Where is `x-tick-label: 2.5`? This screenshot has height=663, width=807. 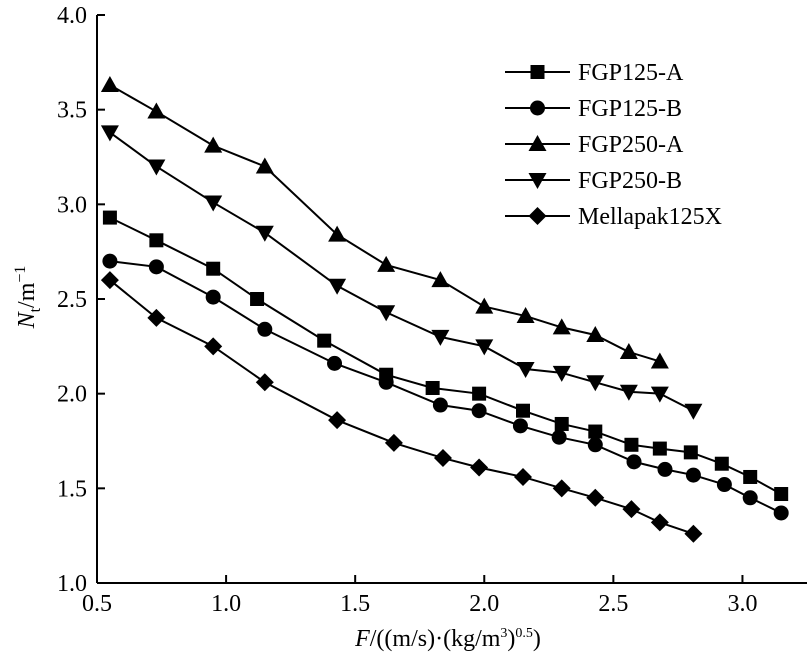
x-tick-label: 2.5 is located at coordinates (613, 604).